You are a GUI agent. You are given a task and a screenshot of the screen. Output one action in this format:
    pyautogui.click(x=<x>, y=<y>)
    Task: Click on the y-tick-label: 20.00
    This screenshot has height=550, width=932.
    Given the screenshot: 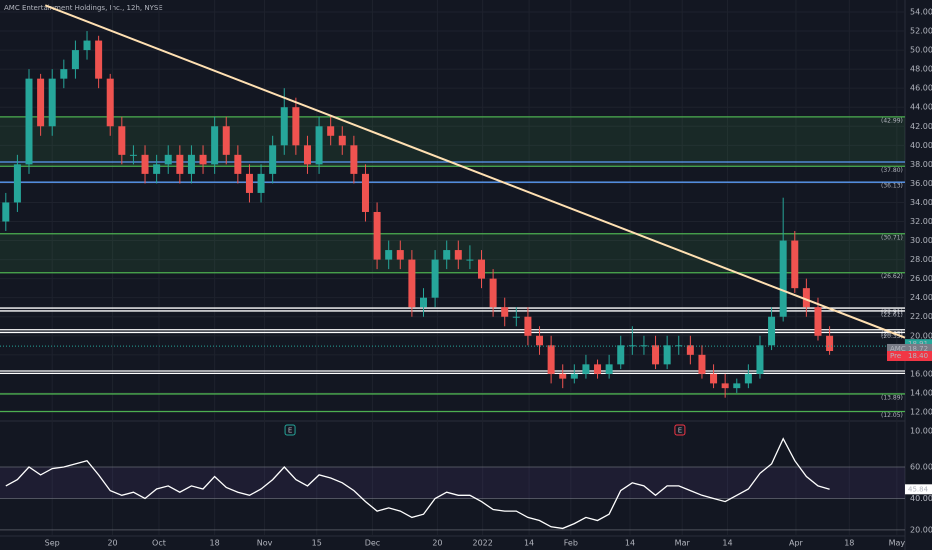 What is the action you would take?
    pyautogui.click(x=921, y=335)
    